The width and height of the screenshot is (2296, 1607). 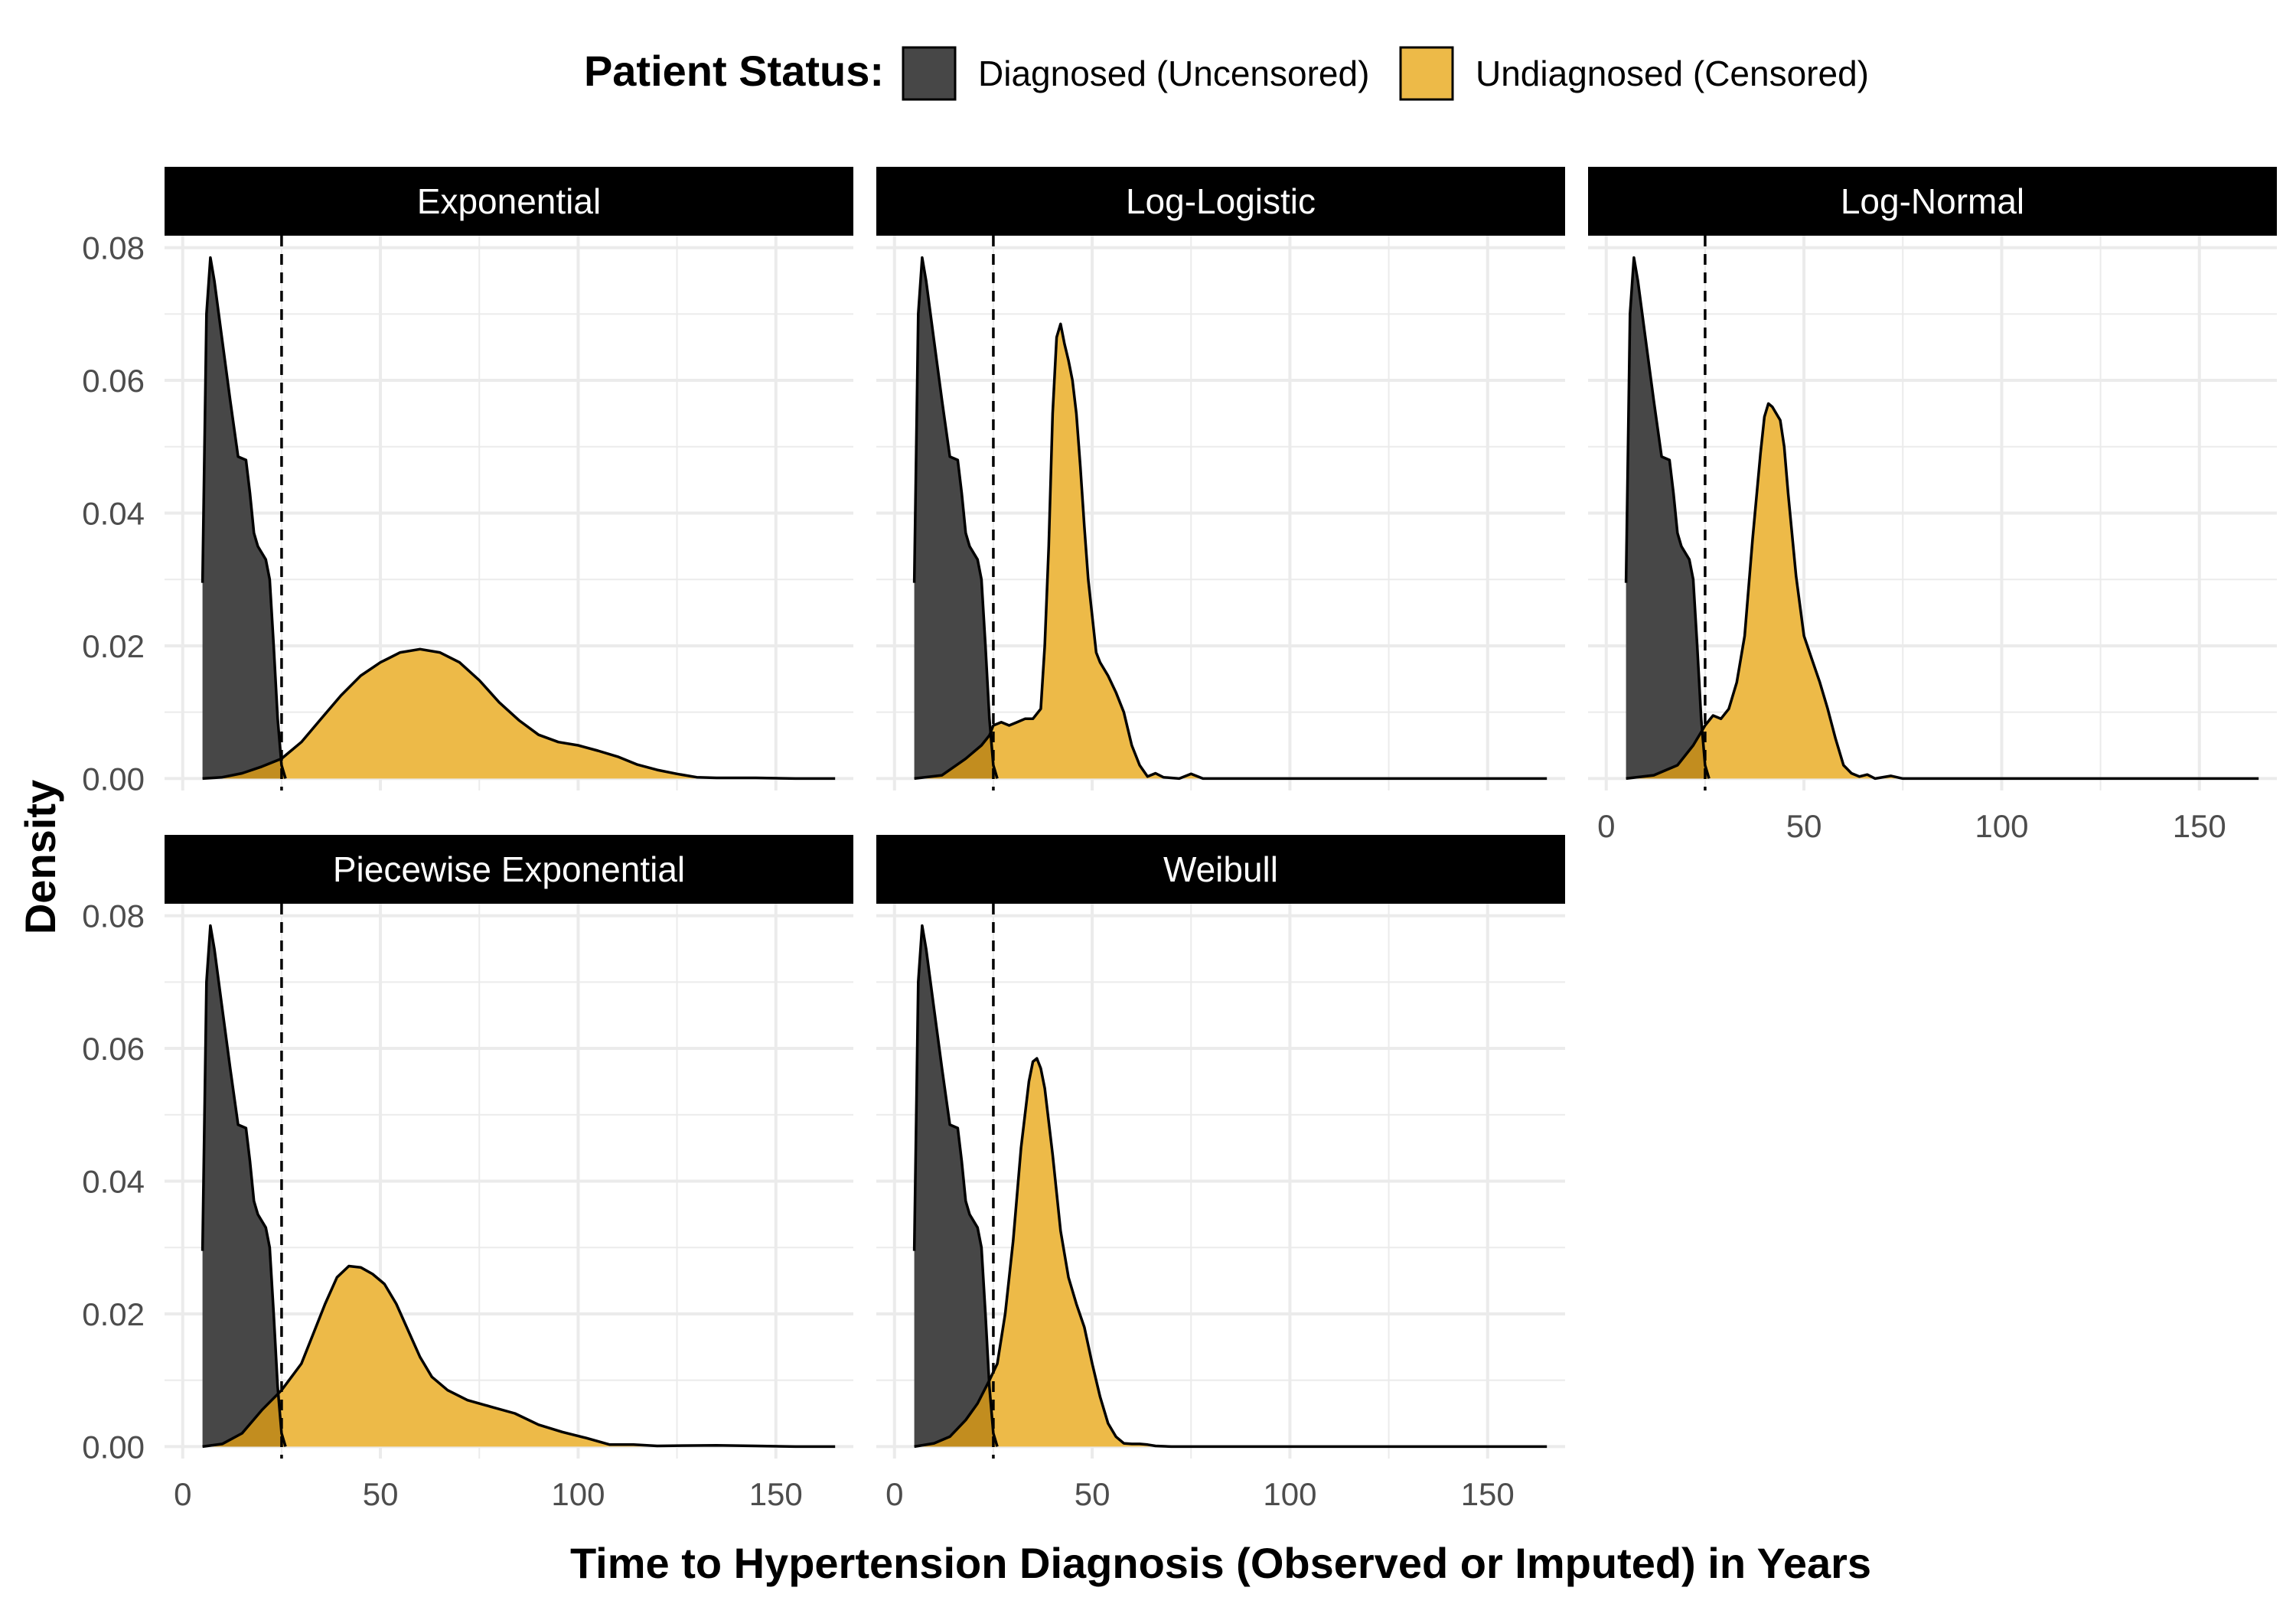 I want to click on panel-title: Piecewise Exponential, so click(x=509, y=869).